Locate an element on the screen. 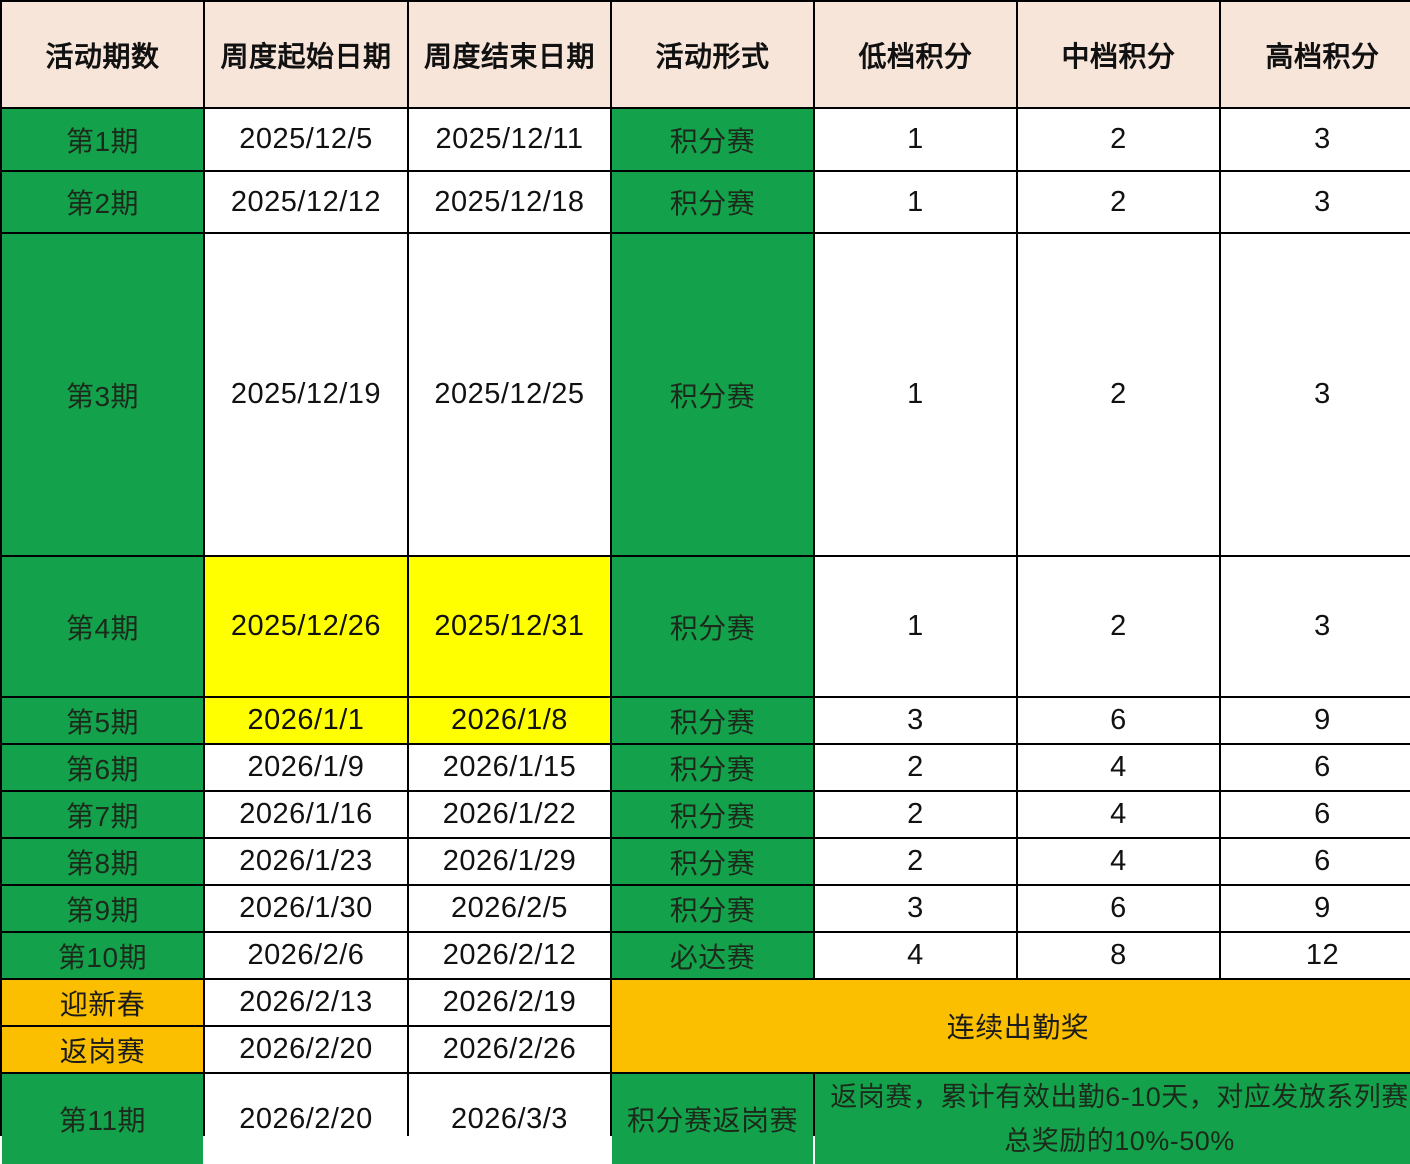  cell-period: 迎新春 is located at coordinates (102, 1002).